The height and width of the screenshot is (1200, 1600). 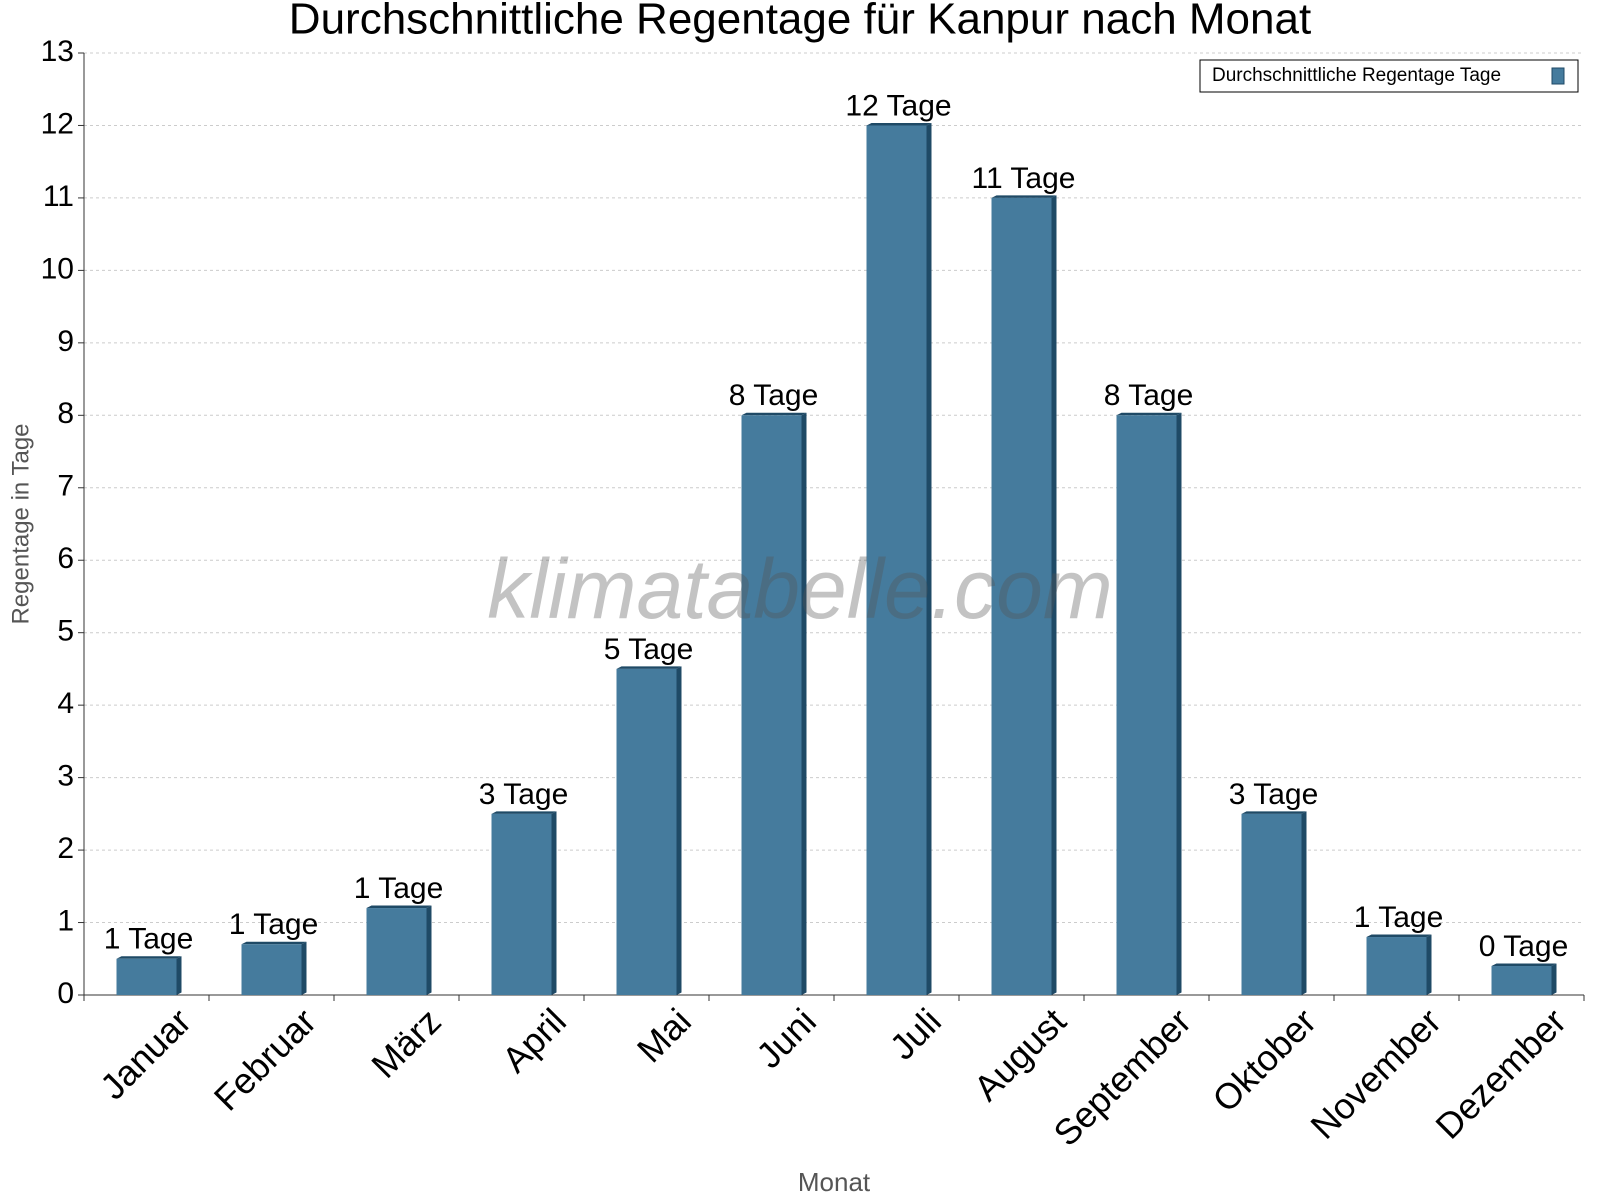 What do you see at coordinates (57, 51) in the screenshot?
I see `y-tick-label: 13` at bounding box center [57, 51].